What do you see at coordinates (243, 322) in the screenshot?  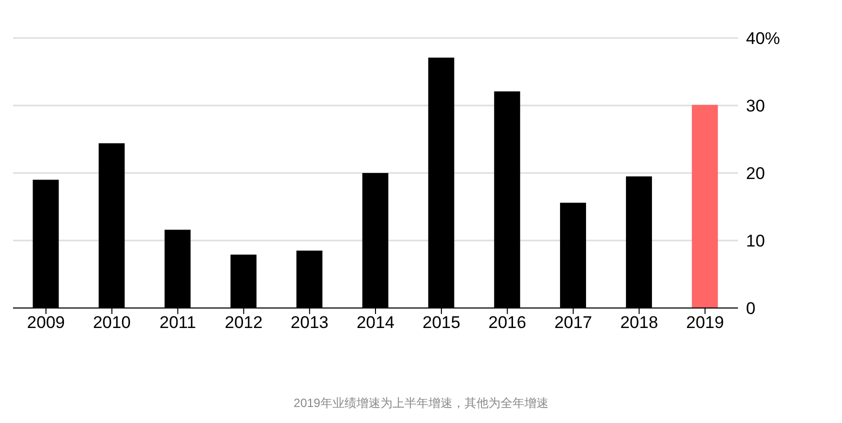 I see `x-tick-label: 2012` at bounding box center [243, 322].